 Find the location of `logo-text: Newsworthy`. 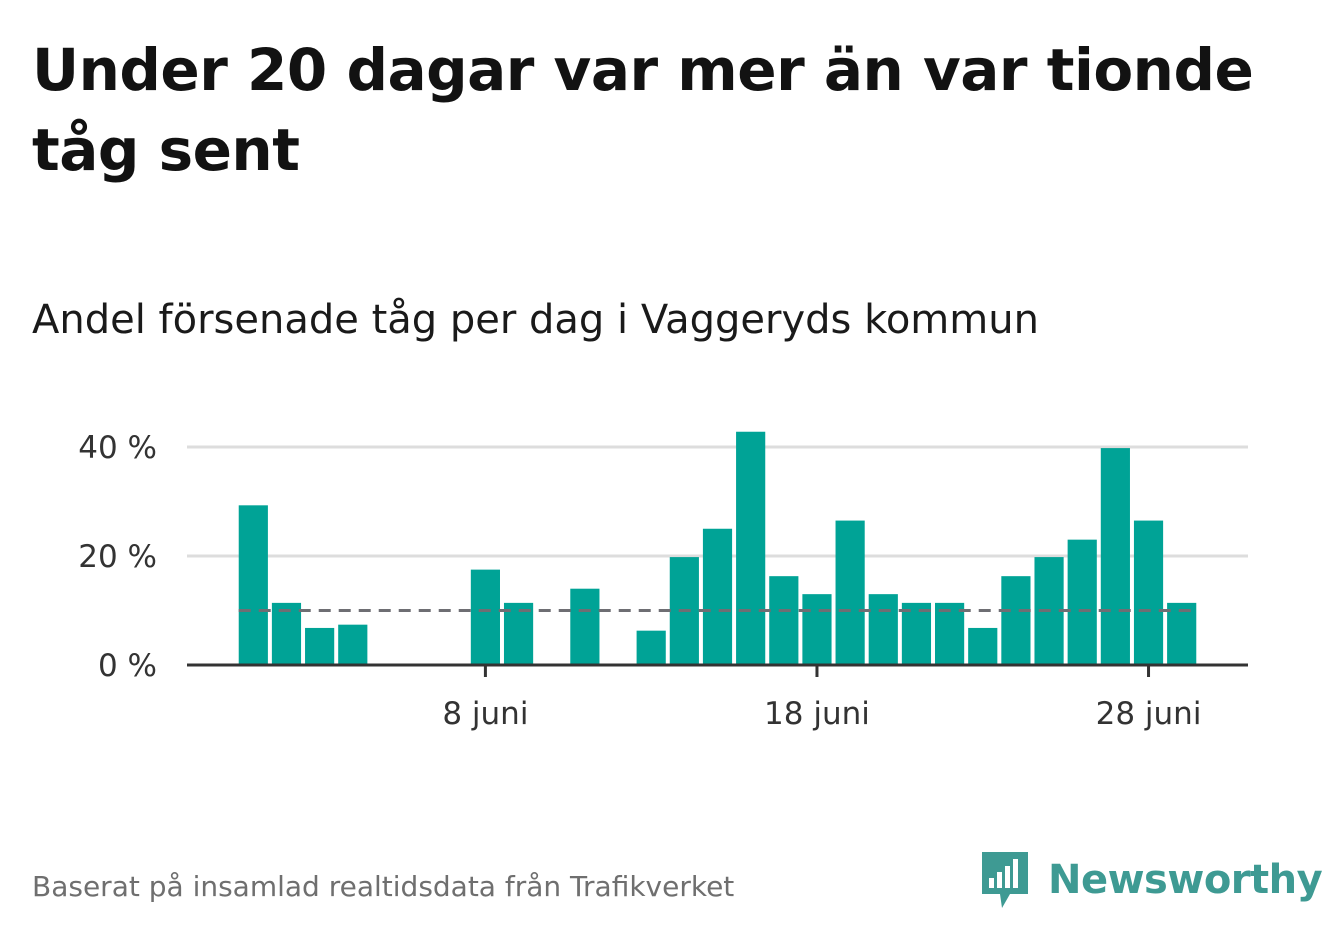

logo-text: Newsworthy is located at coordinates (1185, 880).